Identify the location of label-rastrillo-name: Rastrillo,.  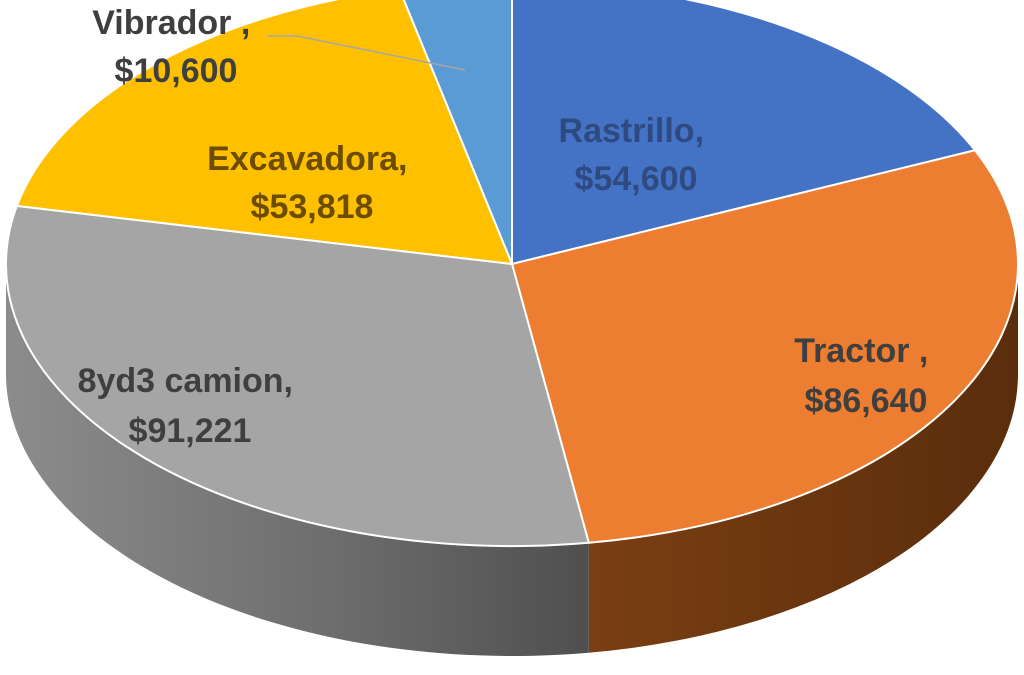
(631, 131).